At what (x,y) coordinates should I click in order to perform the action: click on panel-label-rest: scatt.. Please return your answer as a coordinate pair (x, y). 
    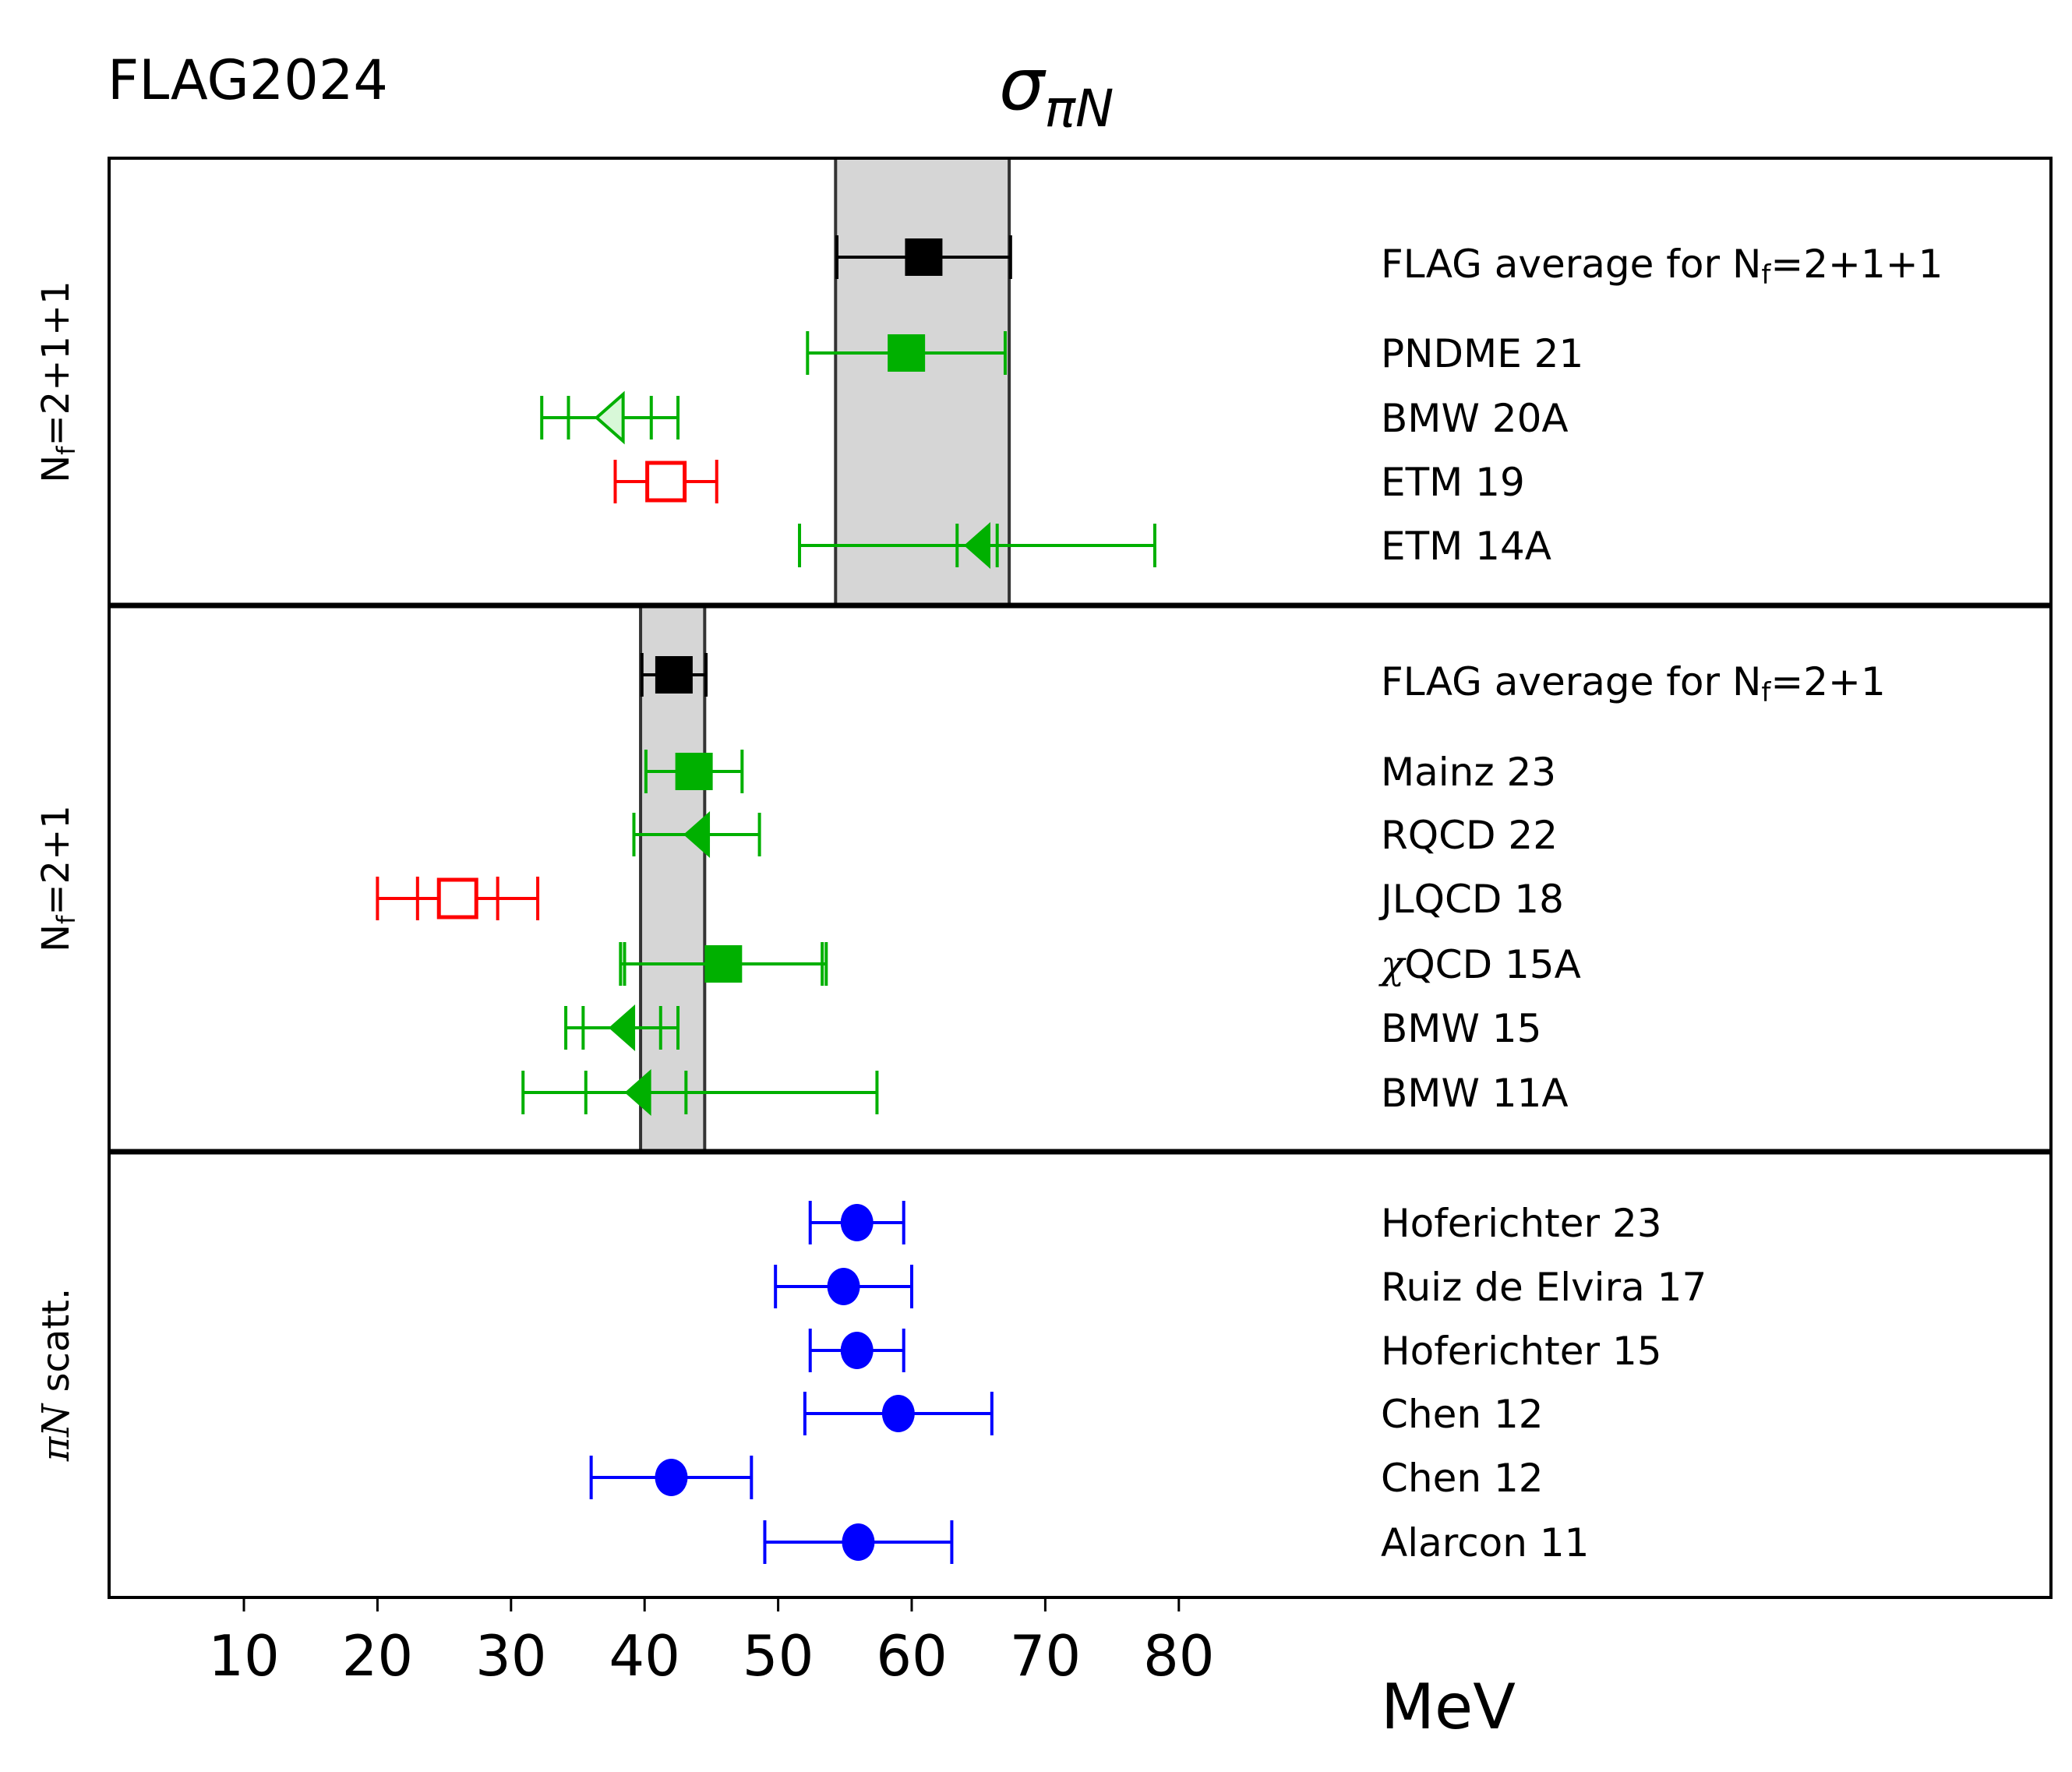
    Looking at the image, I should click on (56, 1346).